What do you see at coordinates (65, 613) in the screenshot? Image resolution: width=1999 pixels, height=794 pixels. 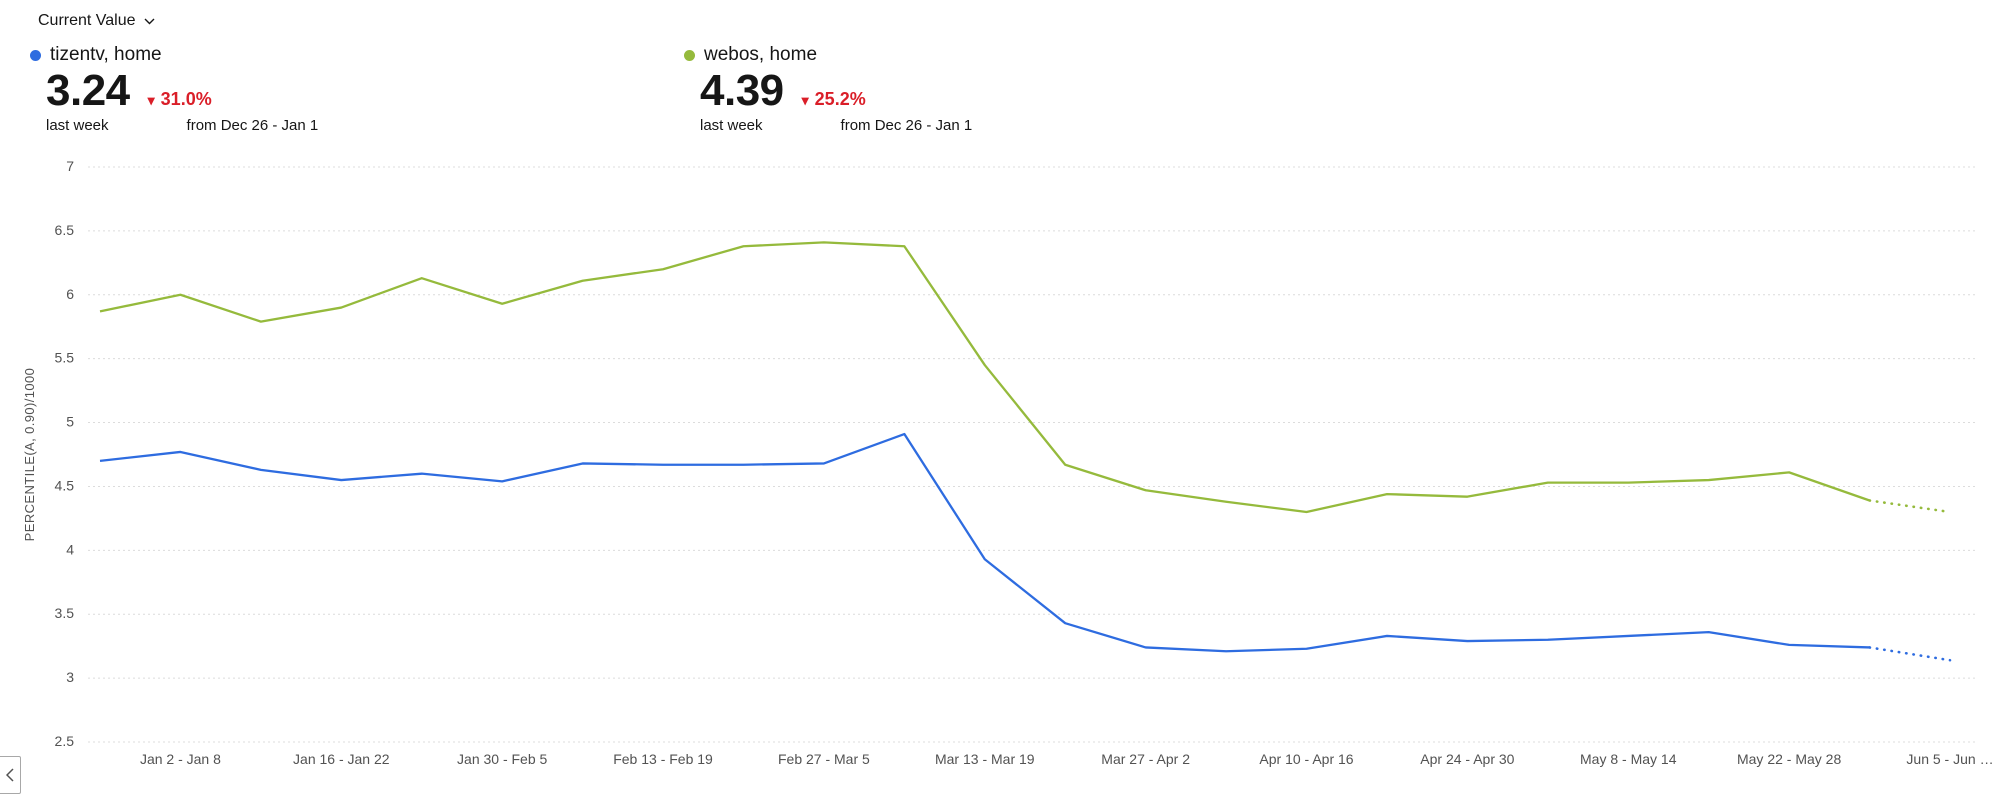 I see `svg-text: 3.5` at bounding box center [65, 613].